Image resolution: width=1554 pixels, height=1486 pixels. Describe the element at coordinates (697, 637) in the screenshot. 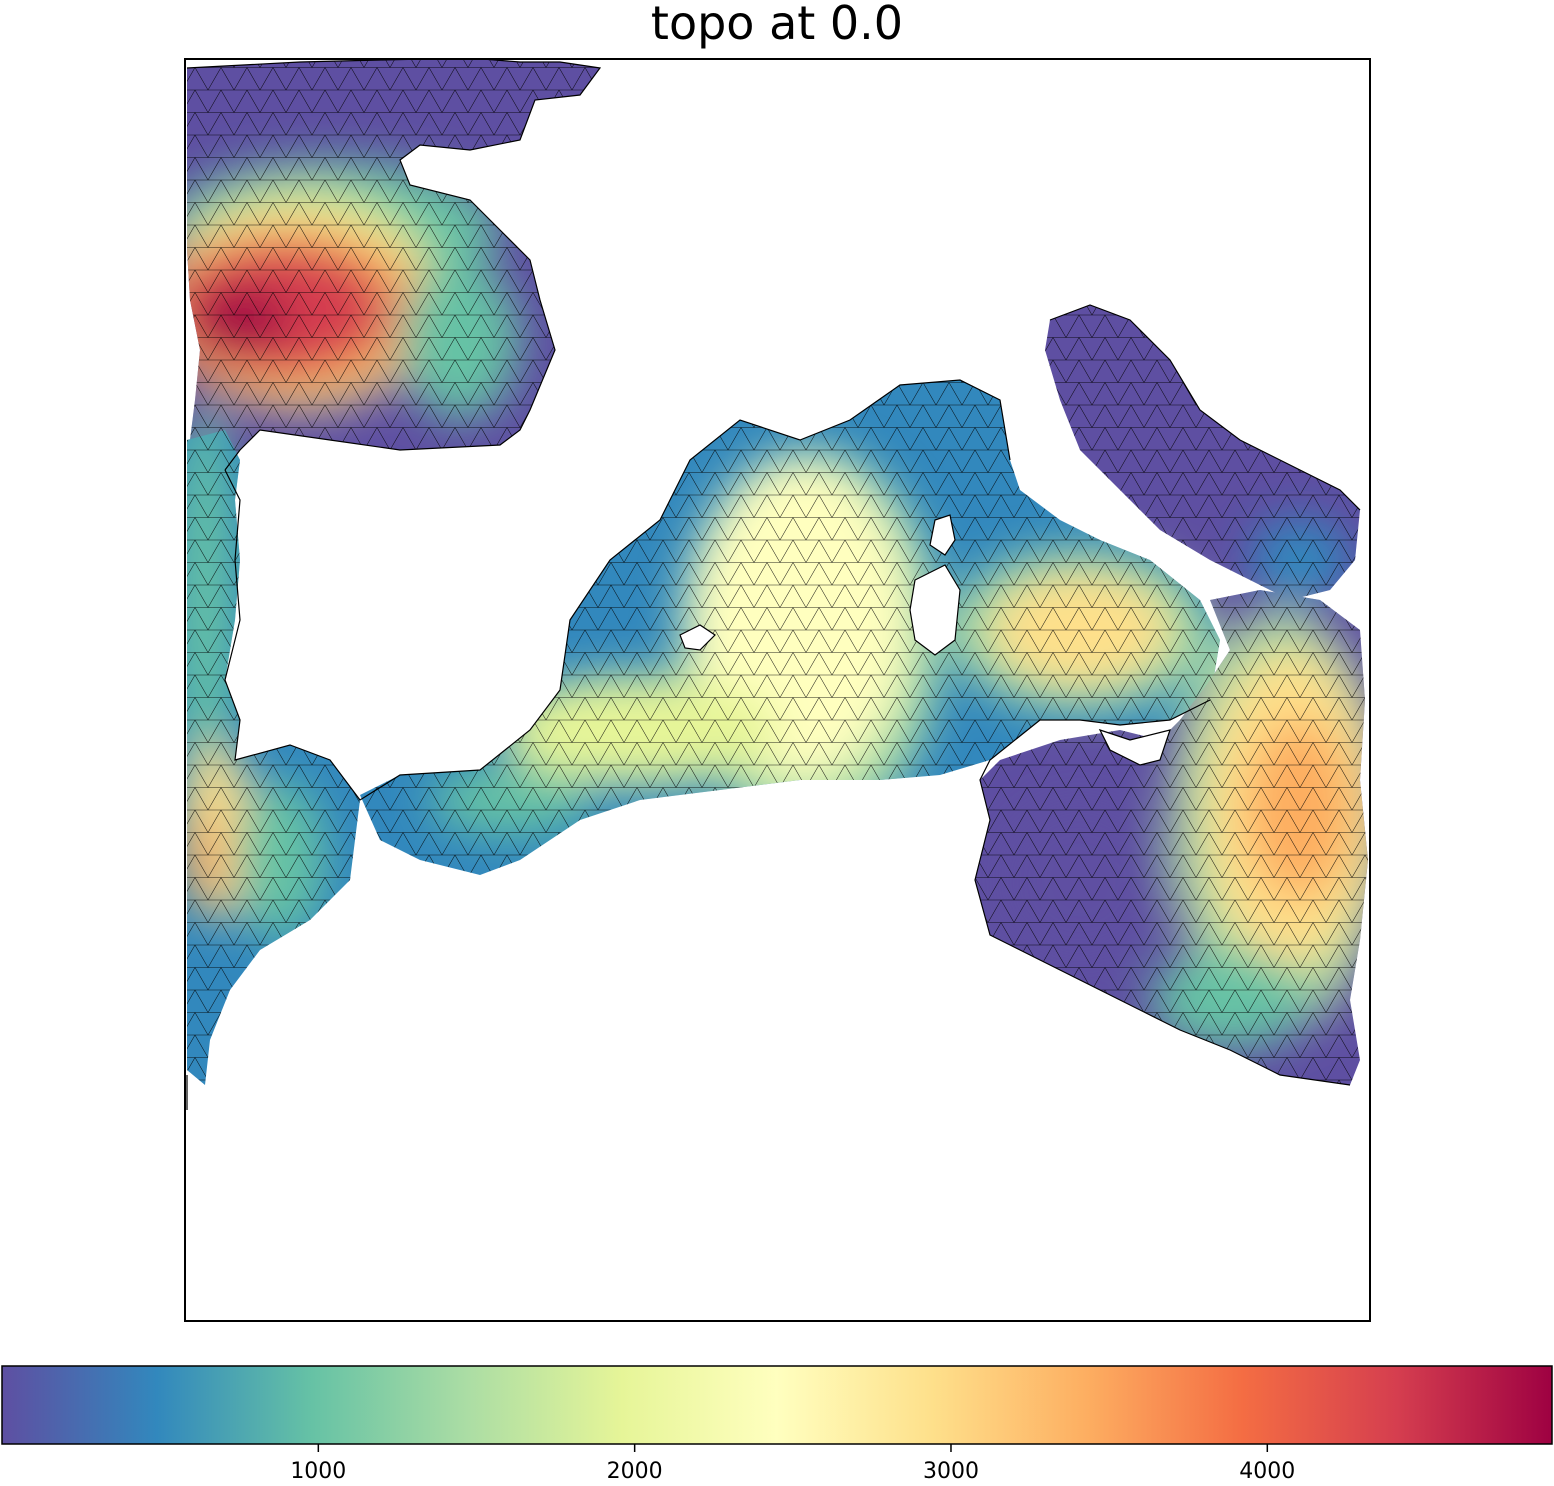

I see `balearic-island` at that location.